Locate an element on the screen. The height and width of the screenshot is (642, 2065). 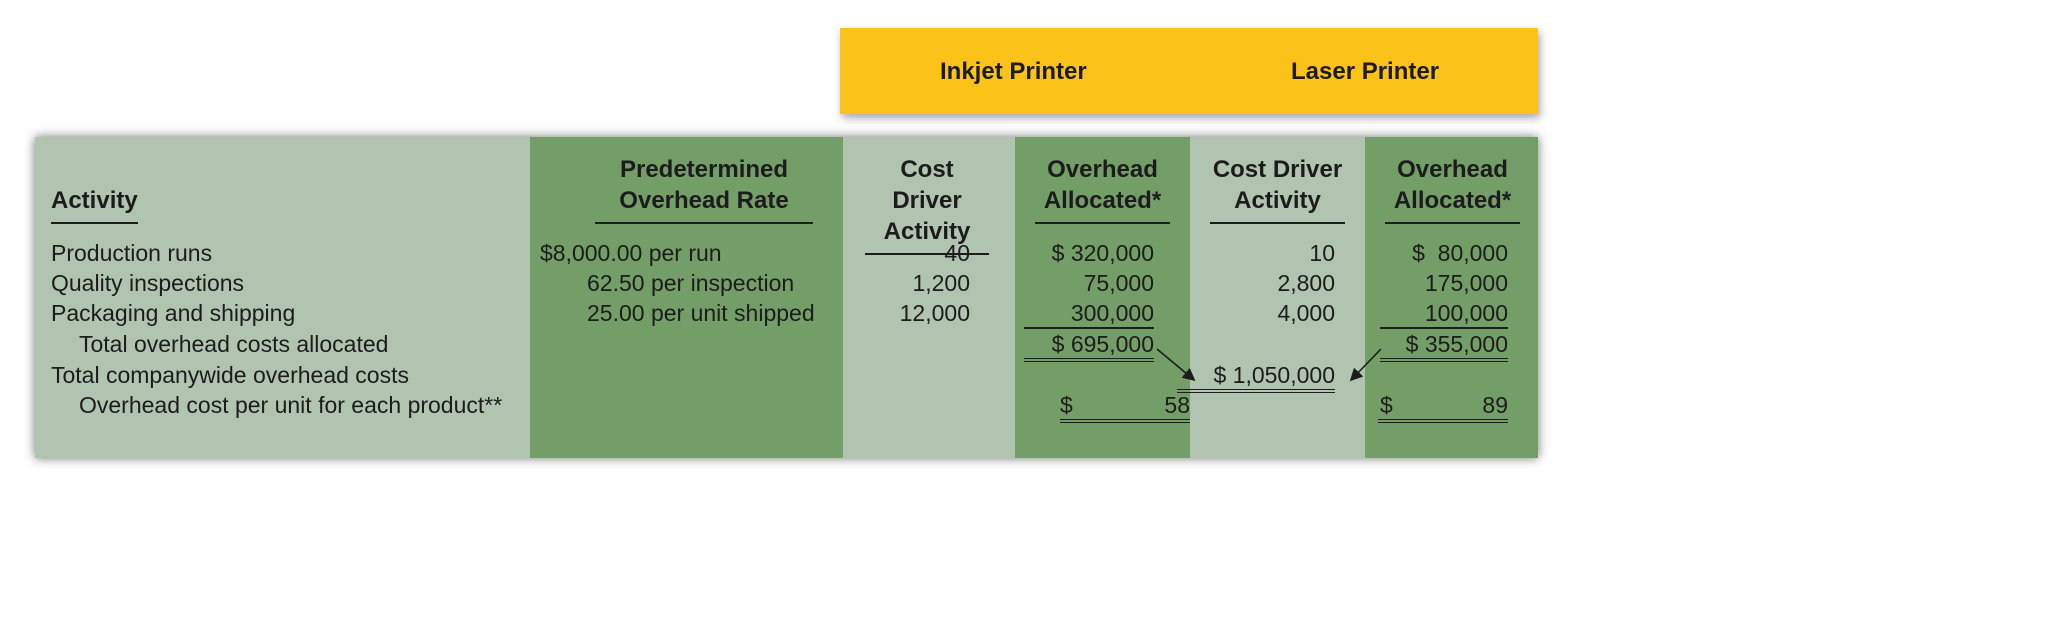
col-cda2 is located at coordinates (1277, 297).